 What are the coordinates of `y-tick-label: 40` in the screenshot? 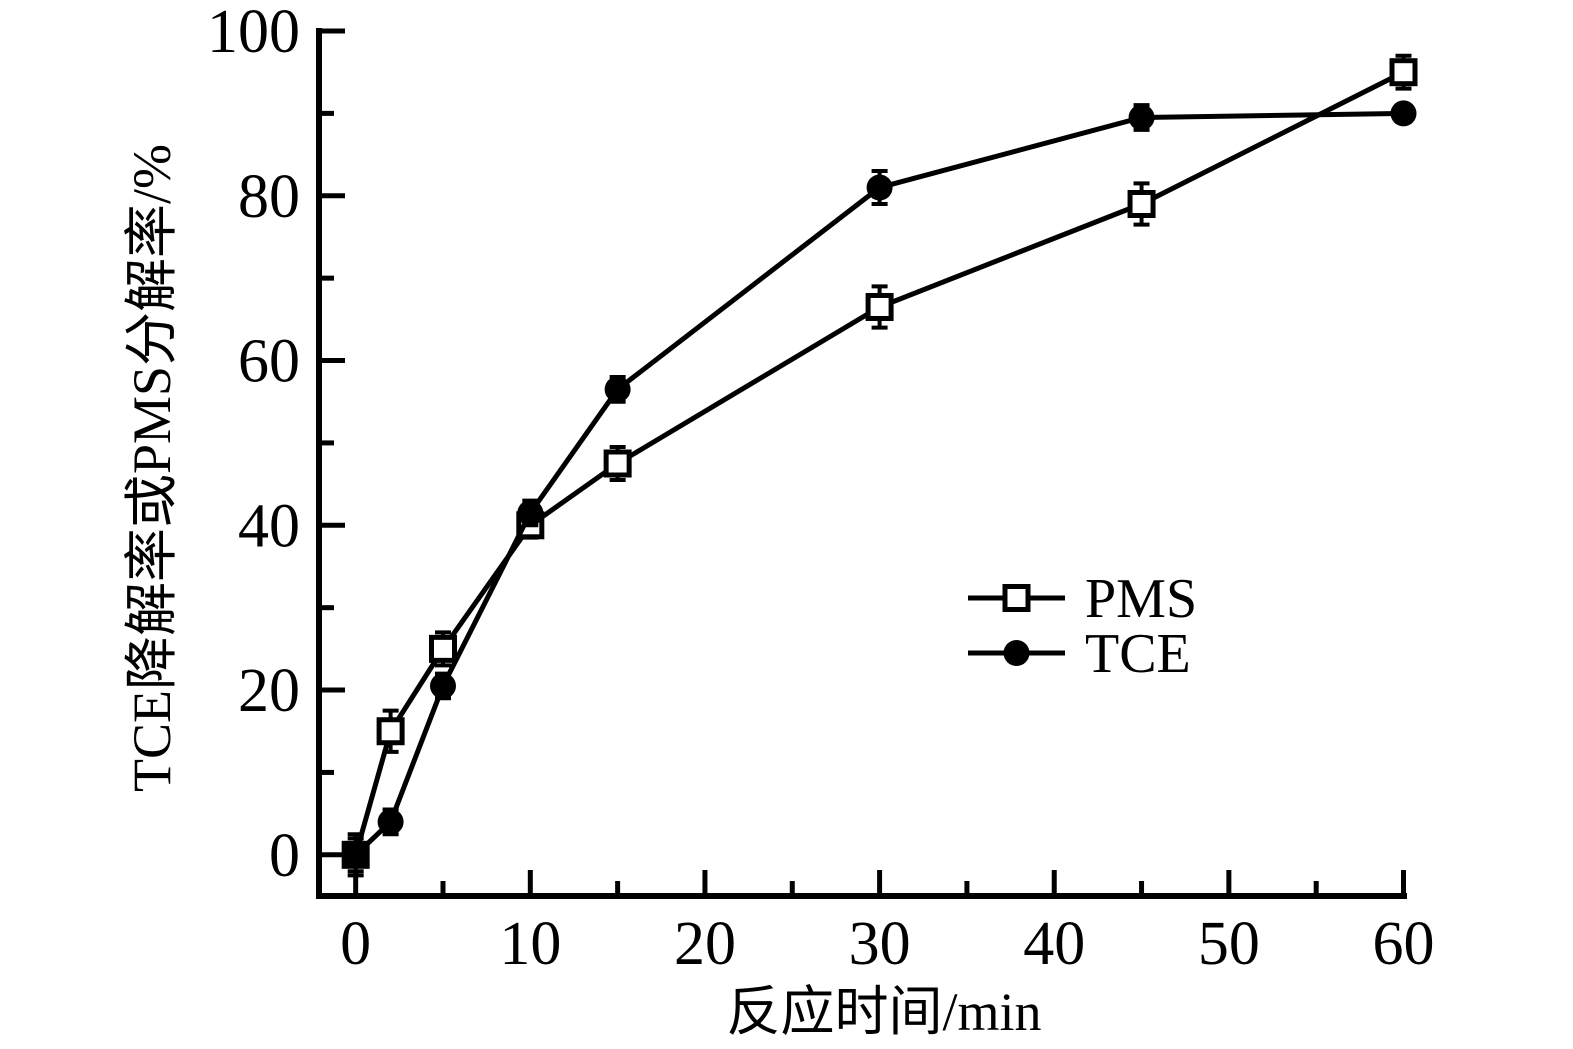 It's located at (269, 526).